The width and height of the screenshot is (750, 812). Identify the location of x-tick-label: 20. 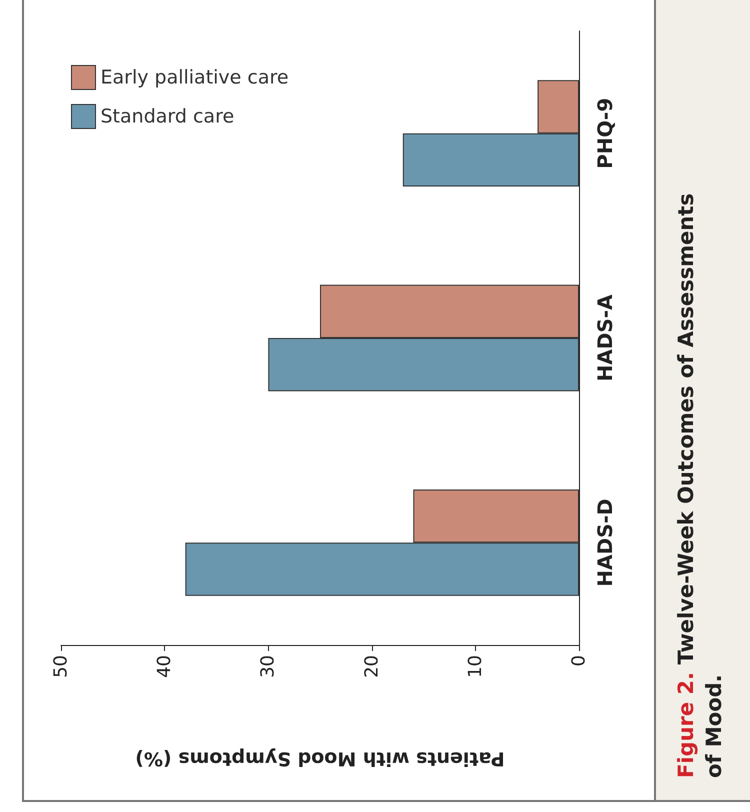
(371, 666).